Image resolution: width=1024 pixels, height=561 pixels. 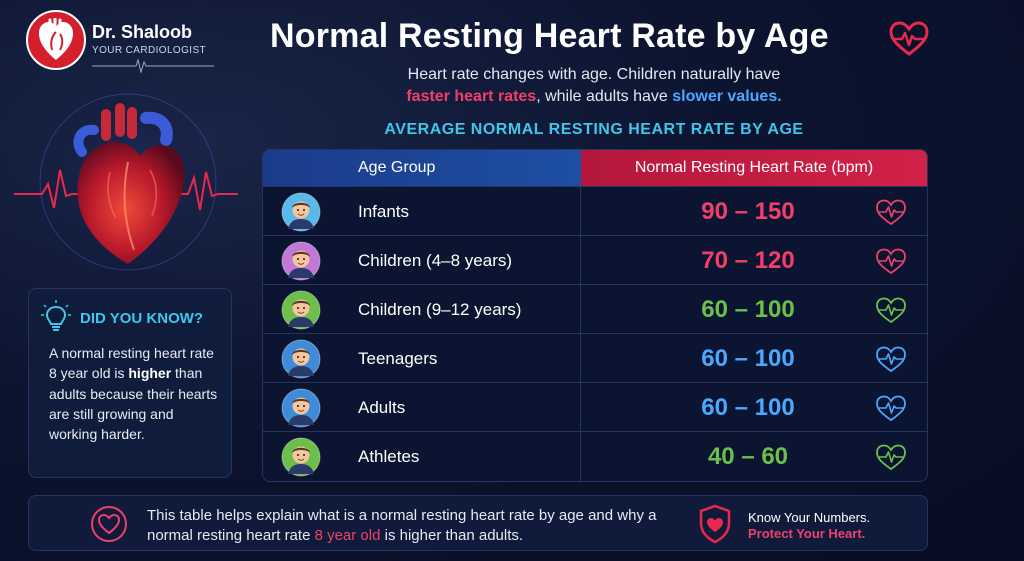 I want to click on teenager-avatar, so click(x=301, y=359).